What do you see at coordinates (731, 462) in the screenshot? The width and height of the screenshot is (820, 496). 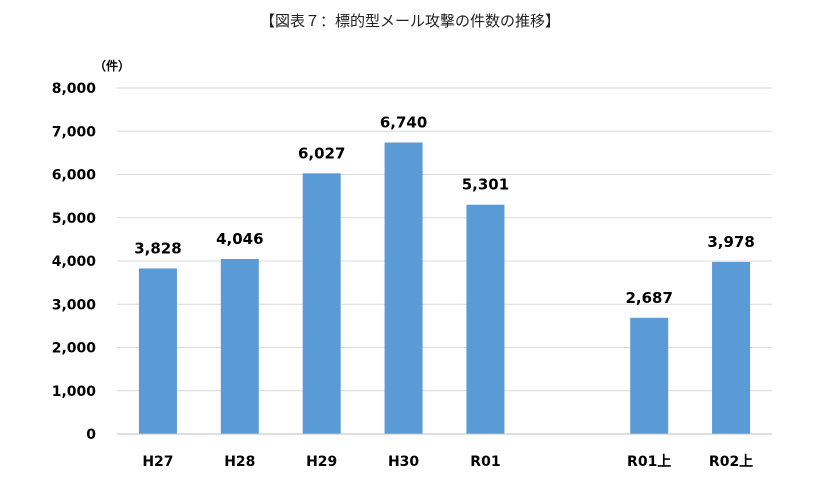 I see `x-tick-label: R02上` at bounding box center [731, 462].